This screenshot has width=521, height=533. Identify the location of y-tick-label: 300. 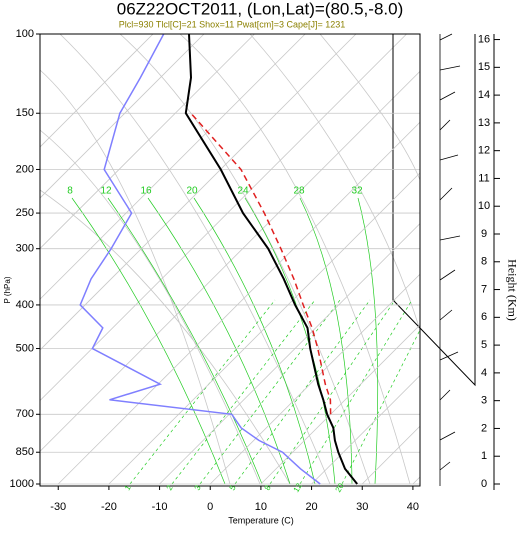
(25, 249).